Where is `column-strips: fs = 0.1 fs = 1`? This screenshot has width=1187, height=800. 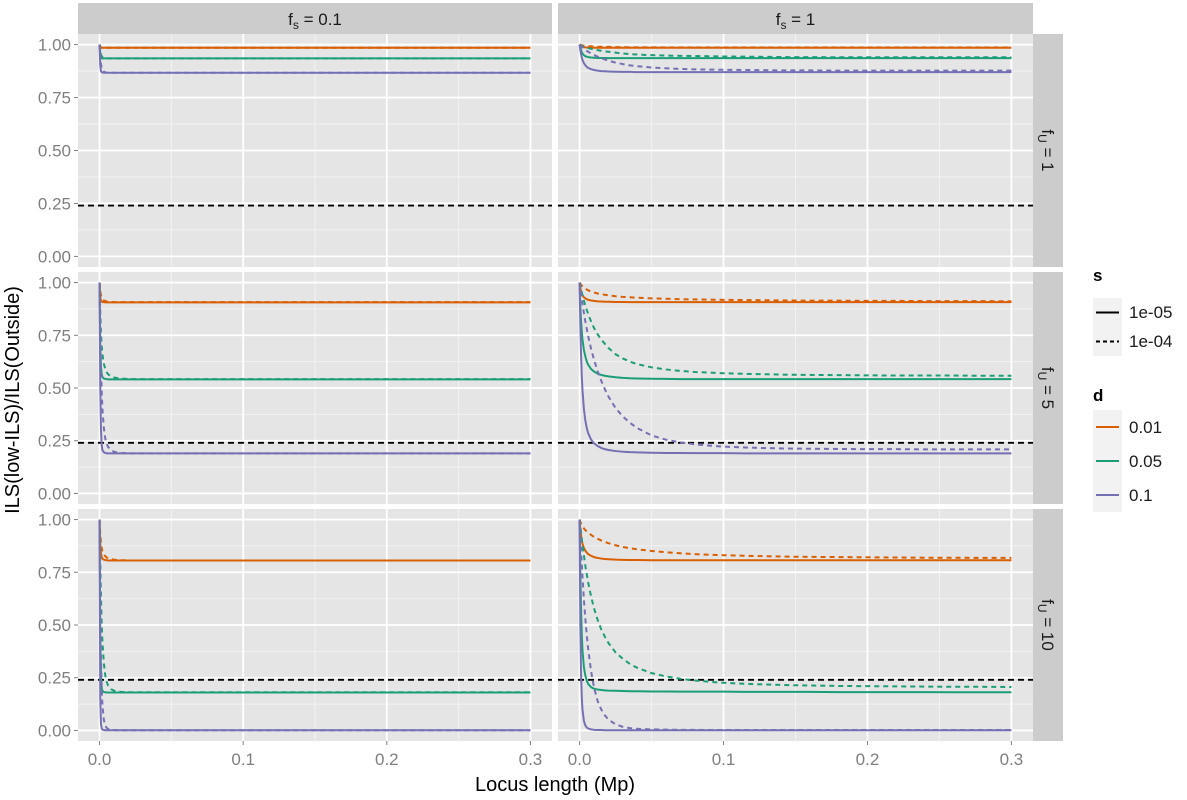
column-strips: fs = 0.1 fs = 1 is located at coordinates (555, 18).